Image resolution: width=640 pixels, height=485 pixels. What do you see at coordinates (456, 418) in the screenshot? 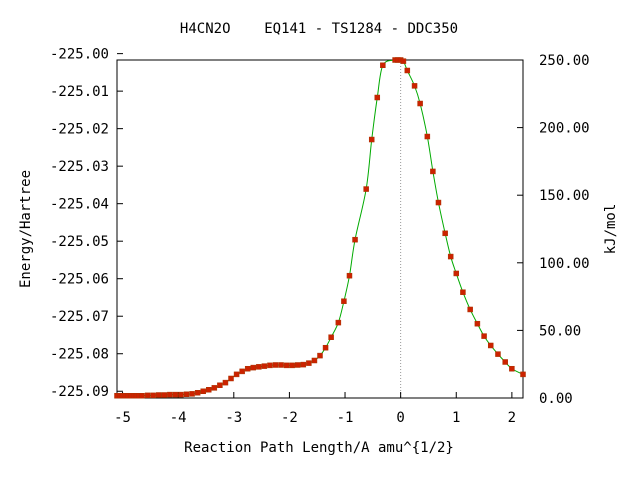
I see `x-tick-label: 1` at bounding box center [456, 418].